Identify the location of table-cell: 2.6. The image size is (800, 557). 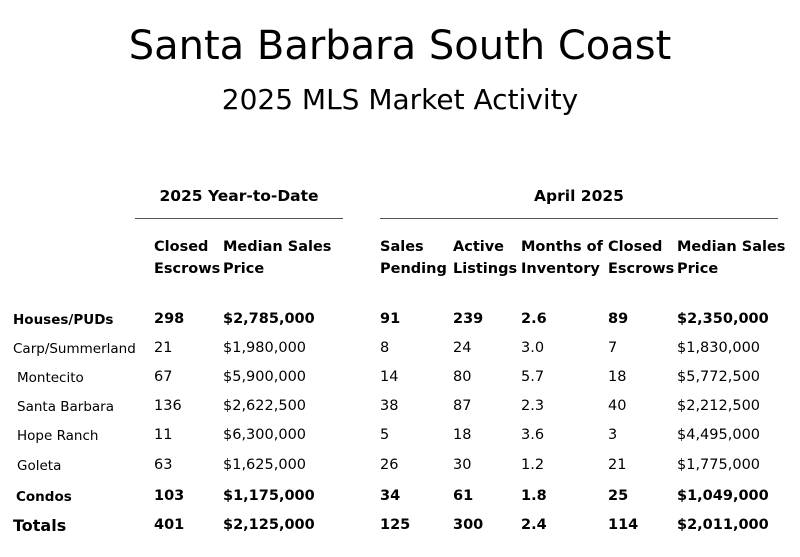
(534, 319).